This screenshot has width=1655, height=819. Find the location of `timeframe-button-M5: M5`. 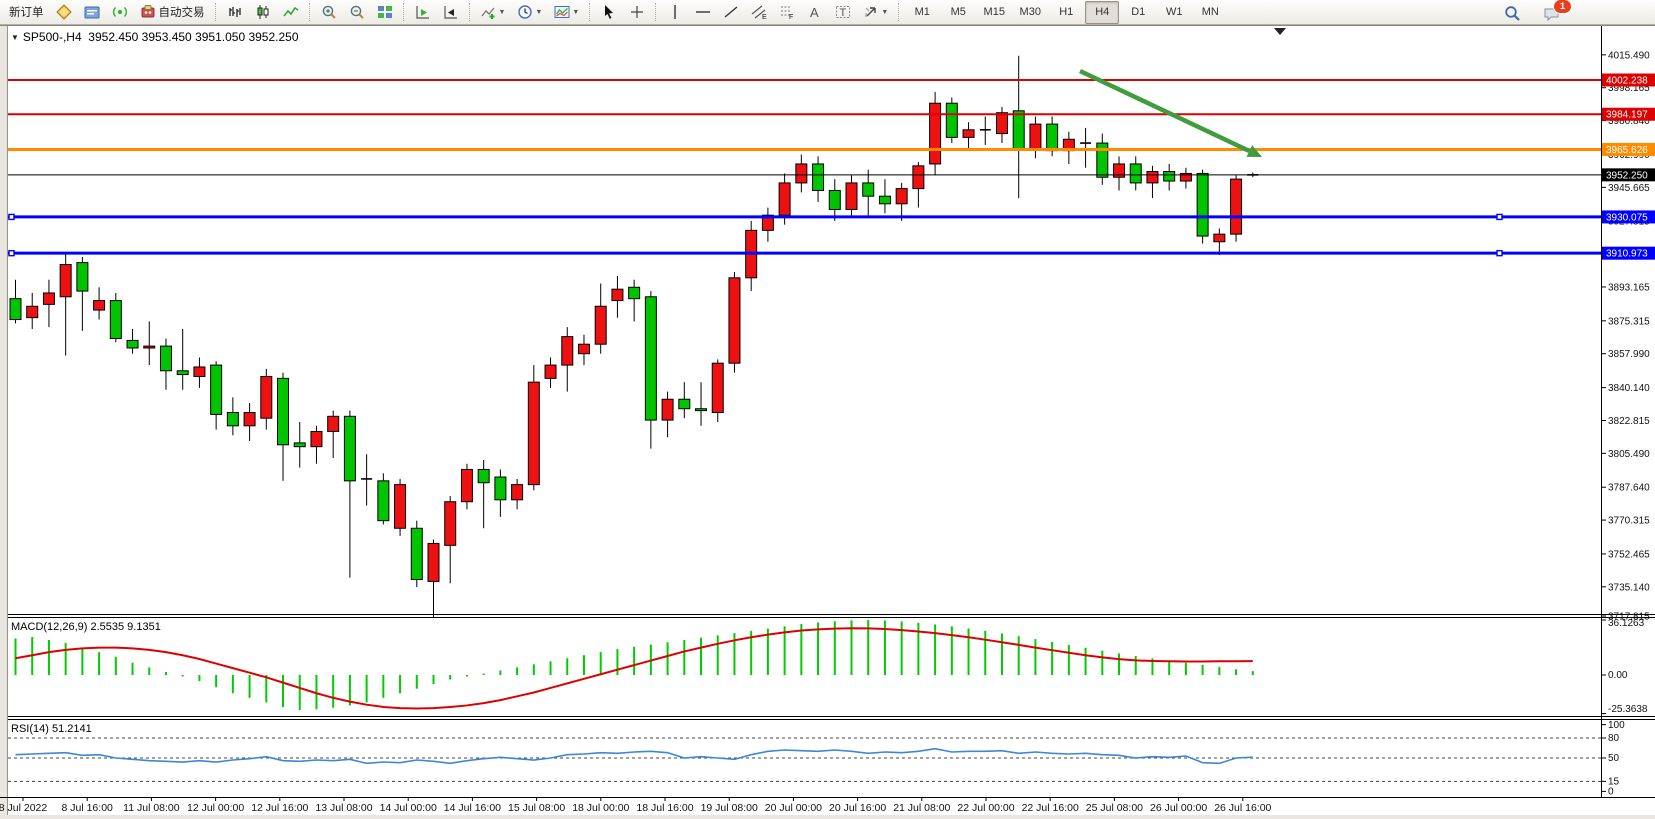

timeframe-button-M5: M5 is located at coordinates (958, 12).